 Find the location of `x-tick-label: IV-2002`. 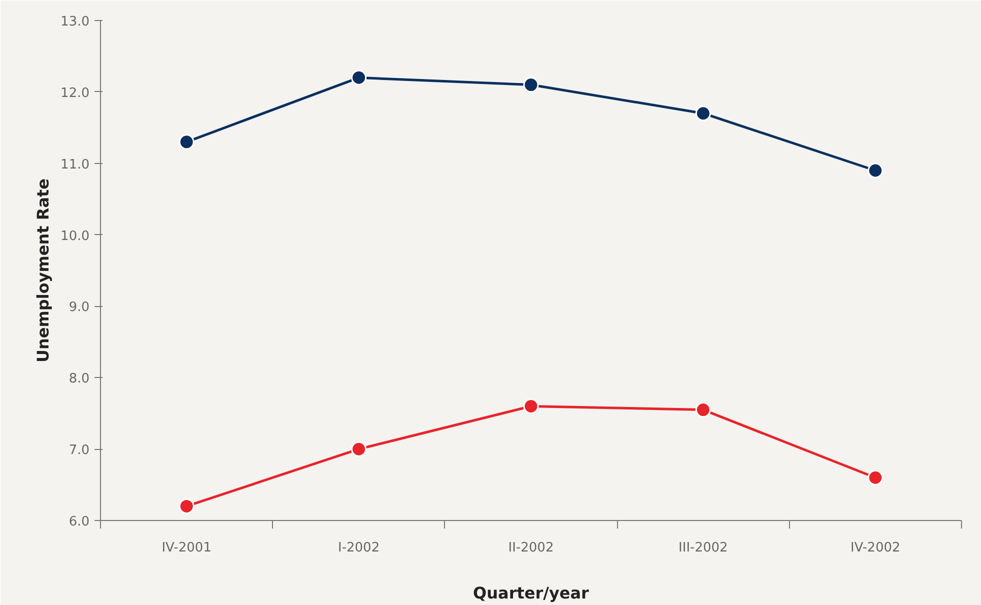

x-tick-label: IV-2002 is located at coordinates (875, 548).